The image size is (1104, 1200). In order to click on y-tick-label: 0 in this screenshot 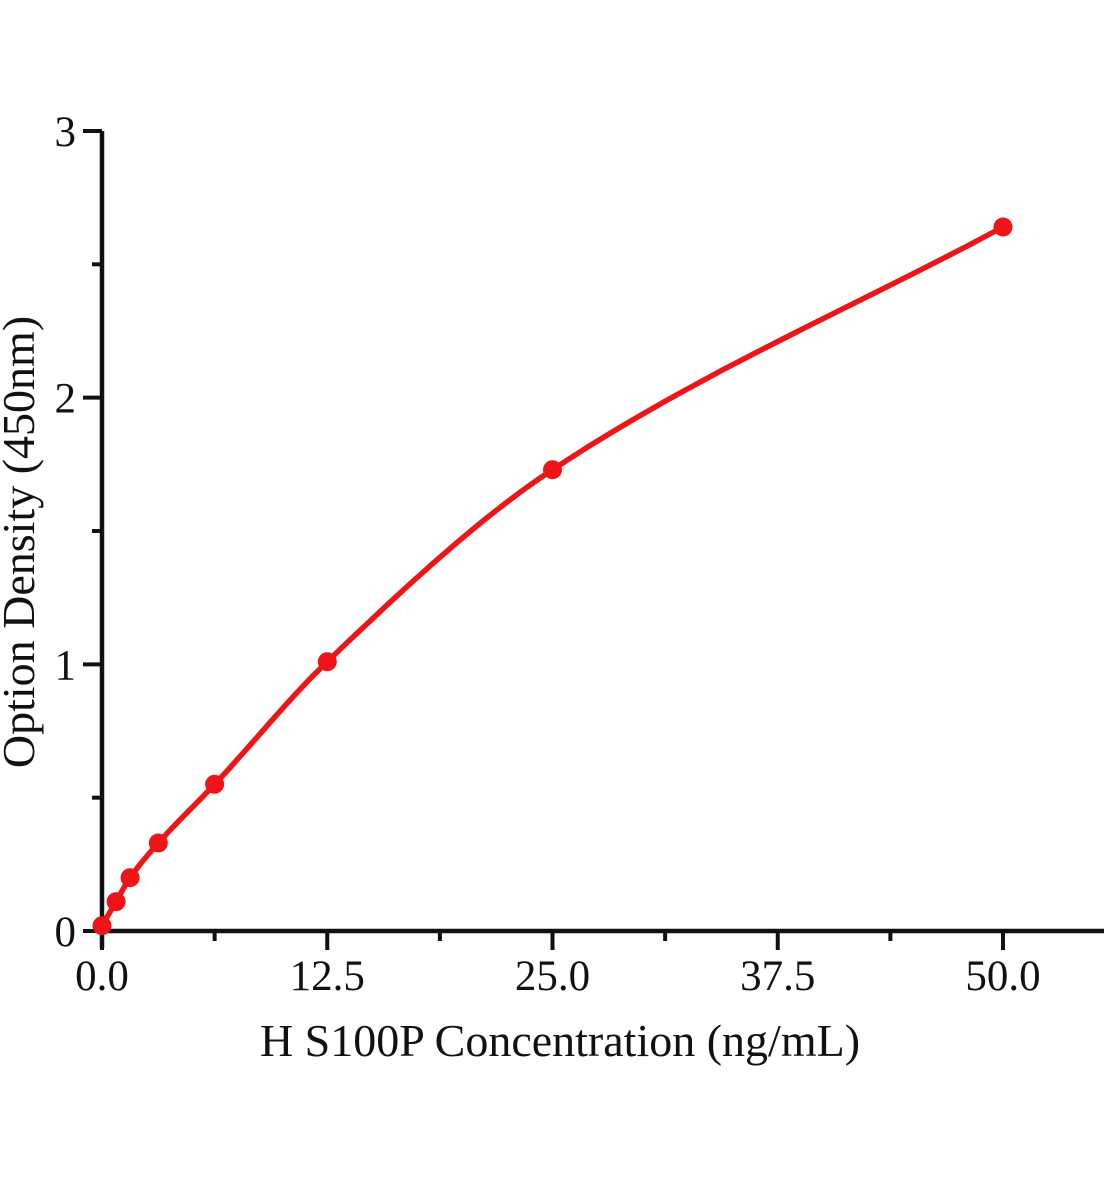, I will do `click(66, 932)`.